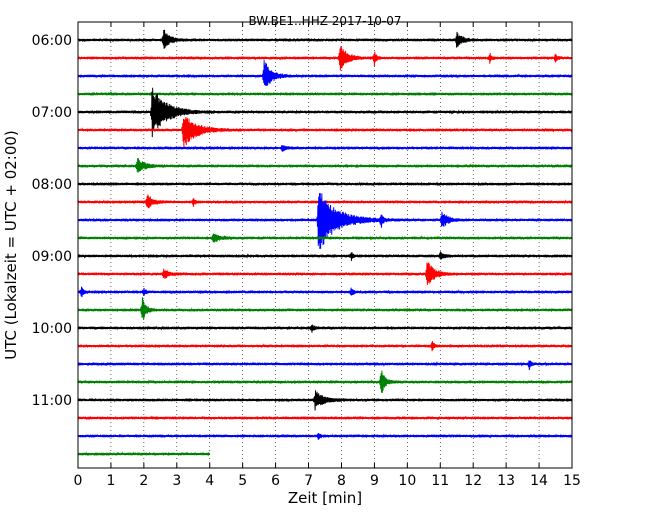 The height and width of the screenshot is (520, 650). What do you see at coordinates (407, 481) in the screenshot?
I see `x-tick-label: 10` at bounding box center [407, 481].